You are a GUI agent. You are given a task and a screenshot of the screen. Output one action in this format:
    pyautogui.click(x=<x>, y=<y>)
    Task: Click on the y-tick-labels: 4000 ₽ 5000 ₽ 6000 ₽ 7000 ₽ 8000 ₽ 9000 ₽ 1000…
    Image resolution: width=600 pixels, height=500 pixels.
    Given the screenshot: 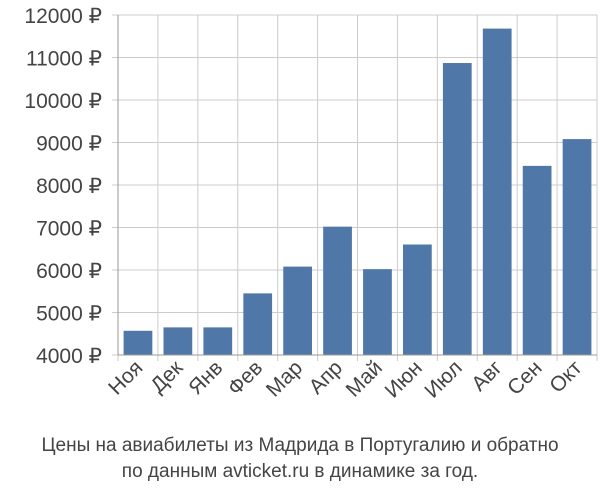 What is the action you would take?
    pyautogui.click(x=63, y=186)
    